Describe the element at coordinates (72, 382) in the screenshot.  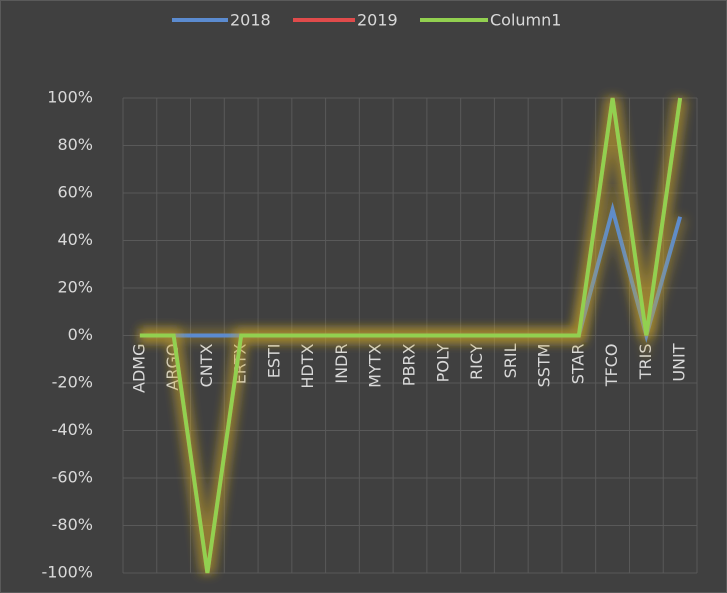
I see `y-tick-label: -20%` at that location.